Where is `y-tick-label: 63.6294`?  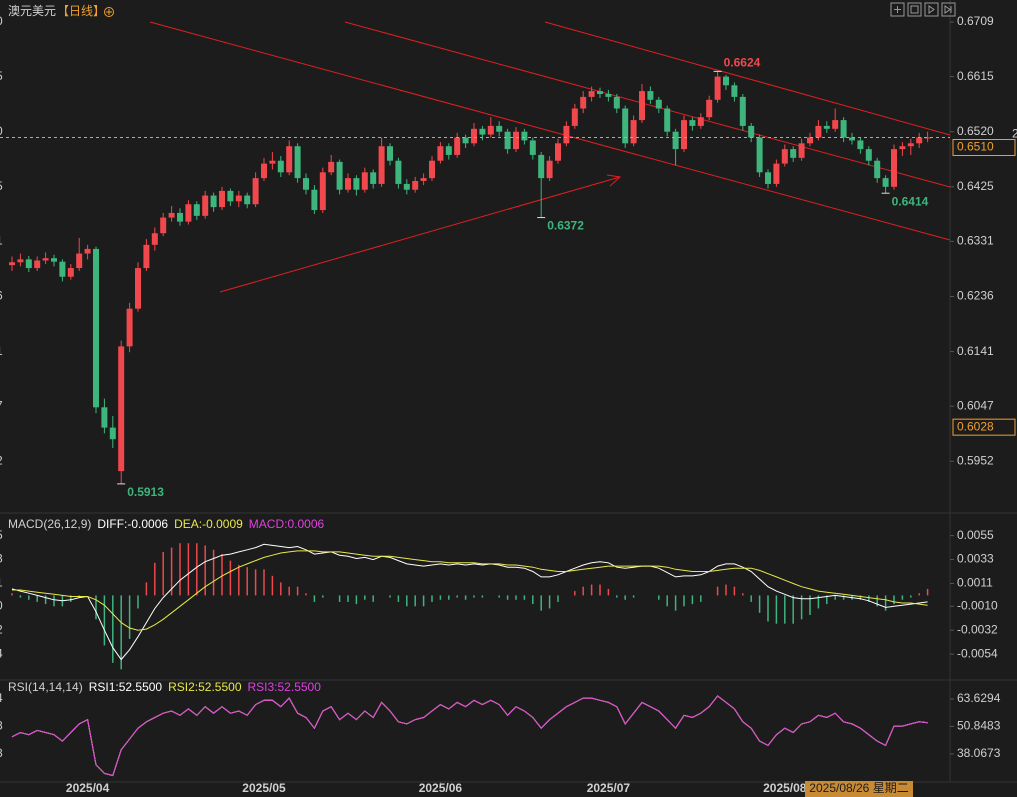 y-tick-label: 63.6294 is located at coordinates (979, 698).